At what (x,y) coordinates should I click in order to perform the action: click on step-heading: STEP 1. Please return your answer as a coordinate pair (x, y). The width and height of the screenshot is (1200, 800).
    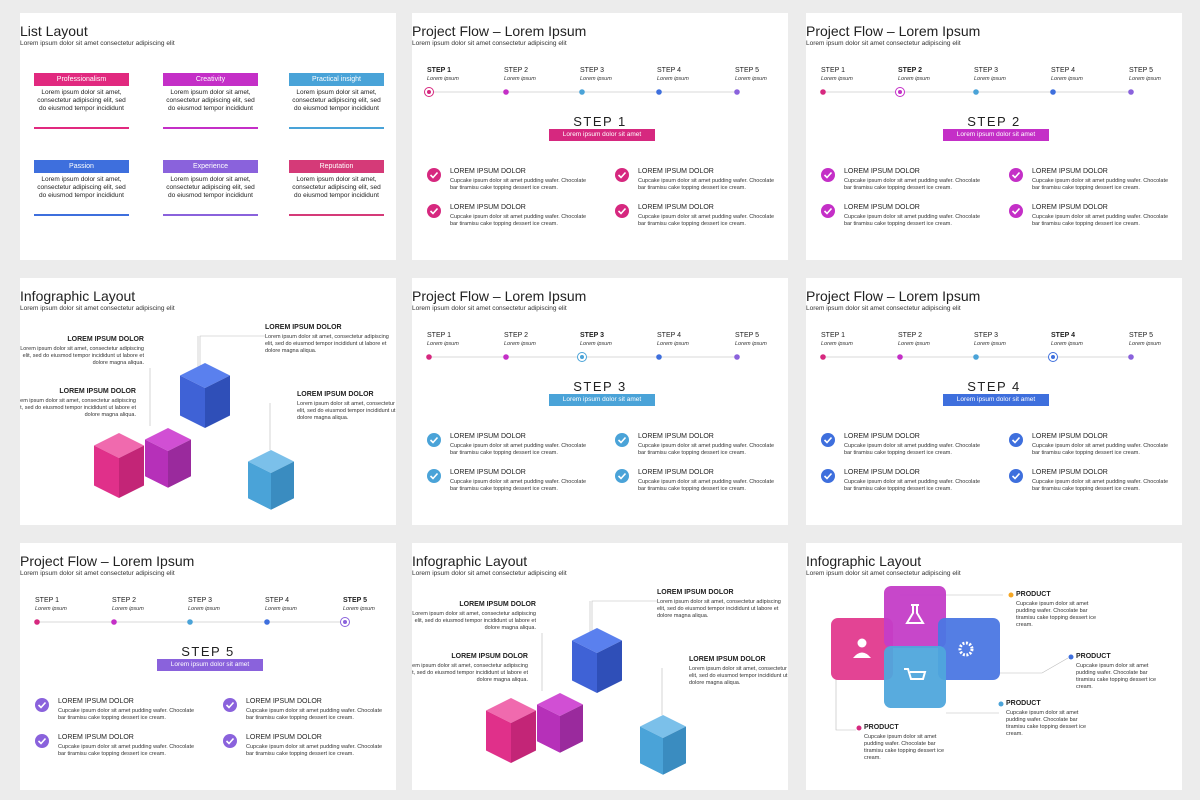
    Looking at the image, I should click on (600, 121).